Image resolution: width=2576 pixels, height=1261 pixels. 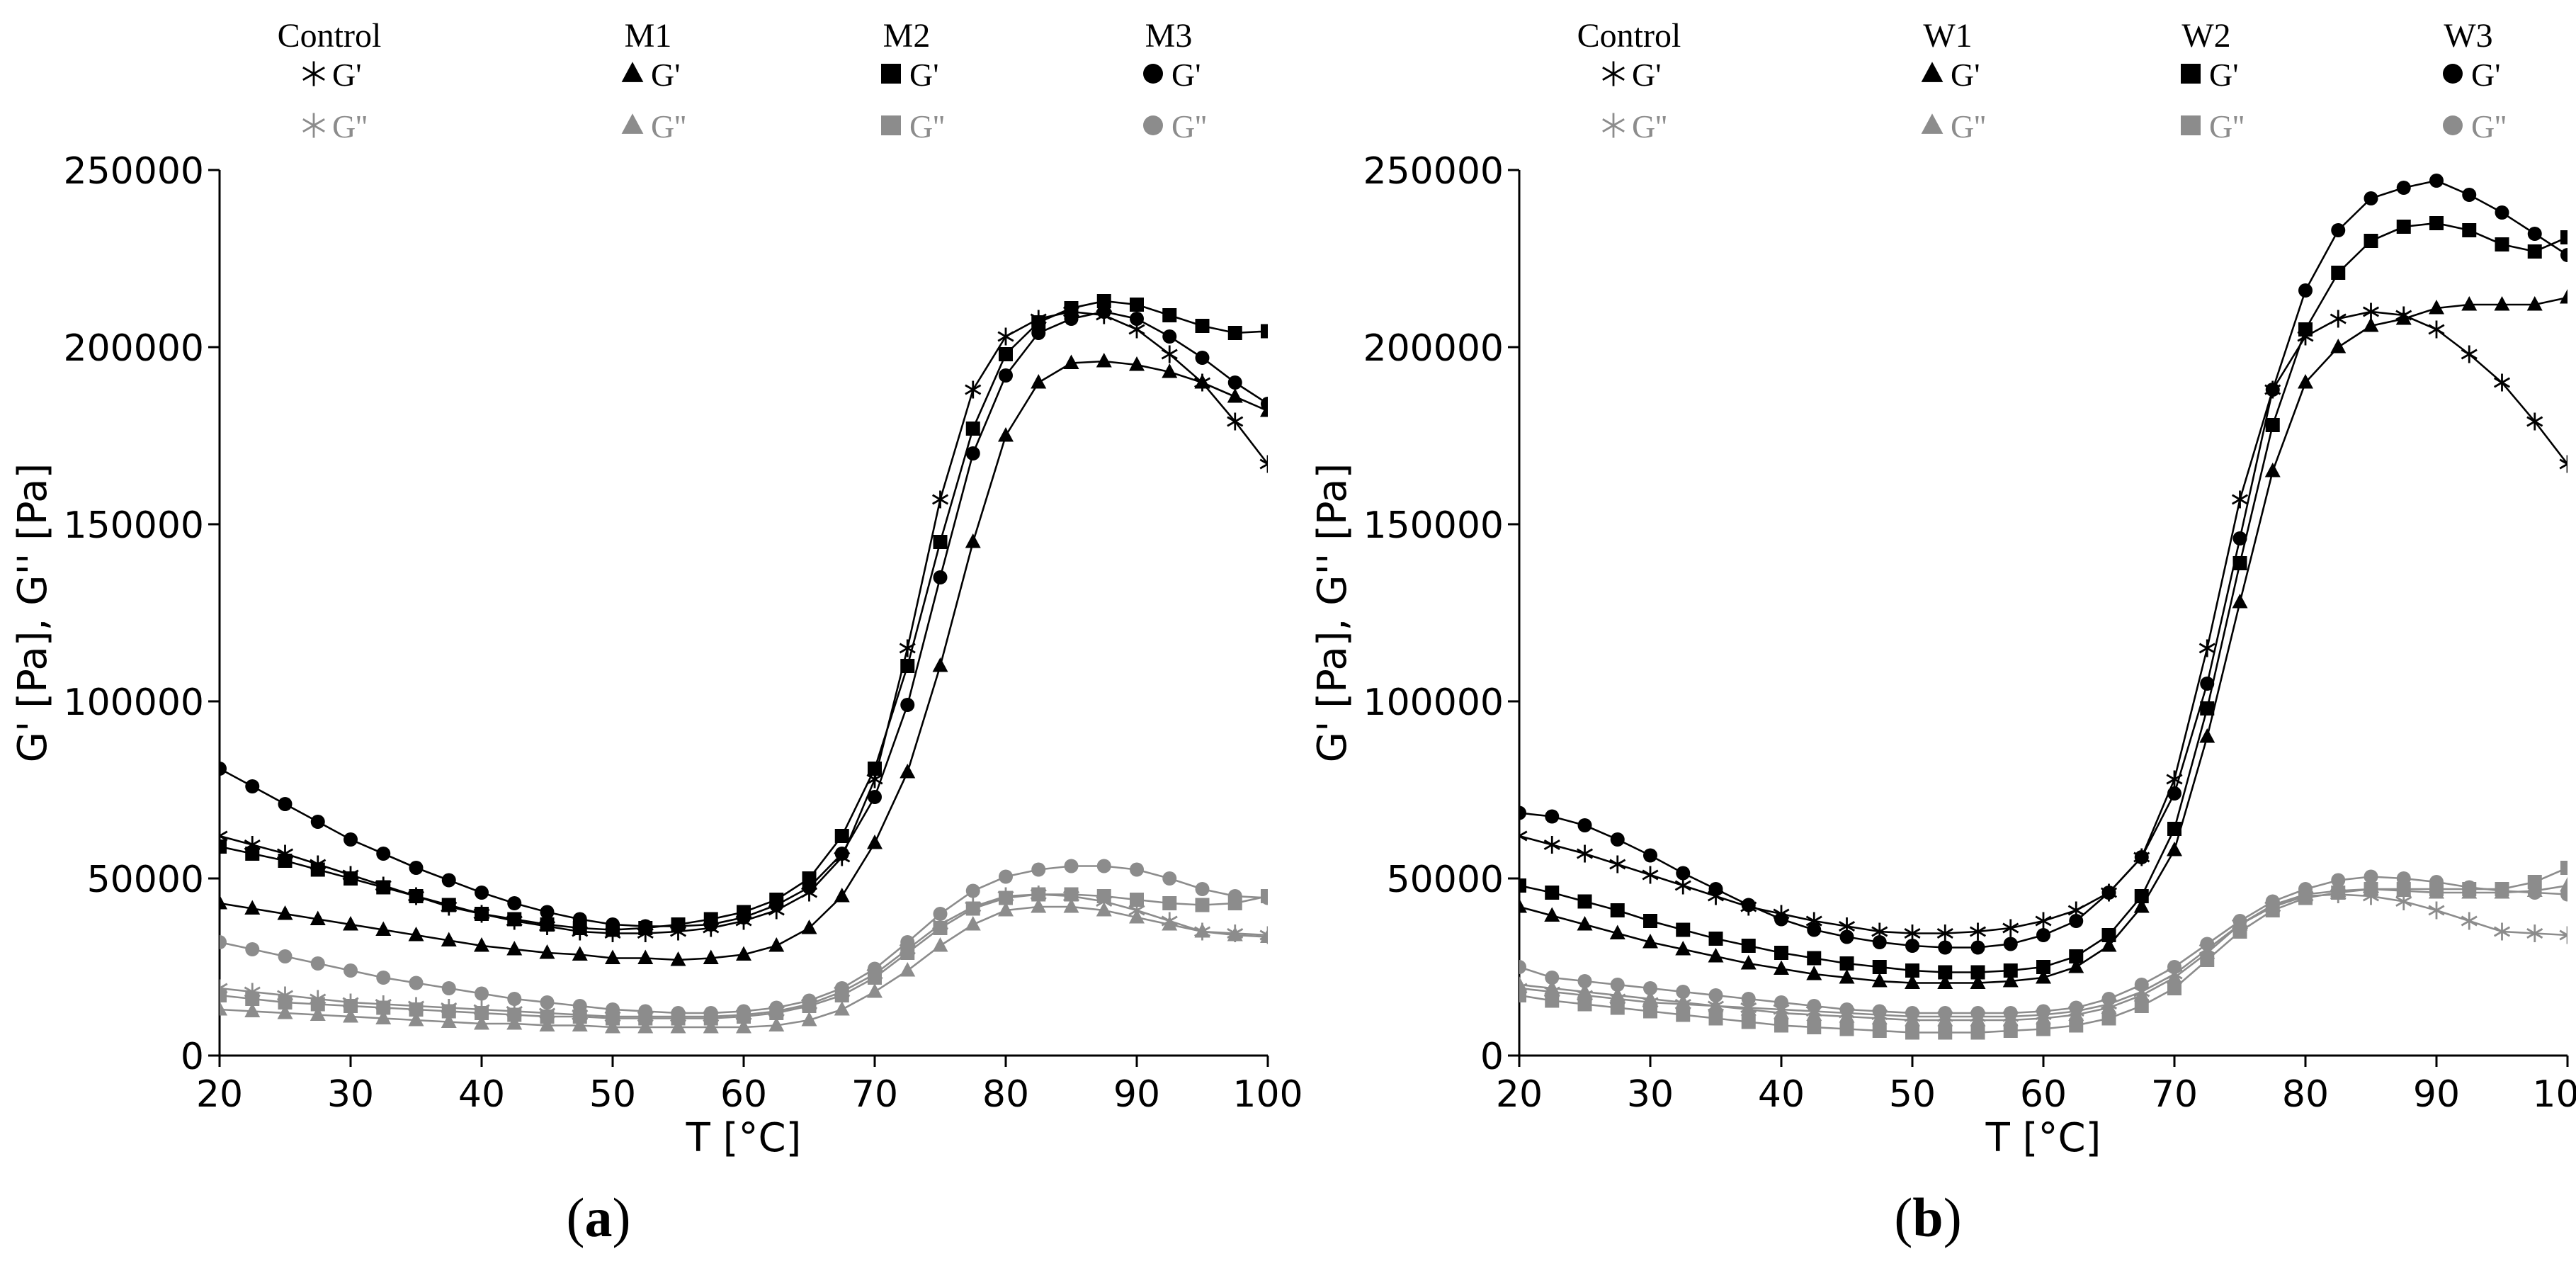 What do you see at coordinates (2468, 36) in the screenshot?
I see `legend-title: W3` at bounding box center [2468, 36].